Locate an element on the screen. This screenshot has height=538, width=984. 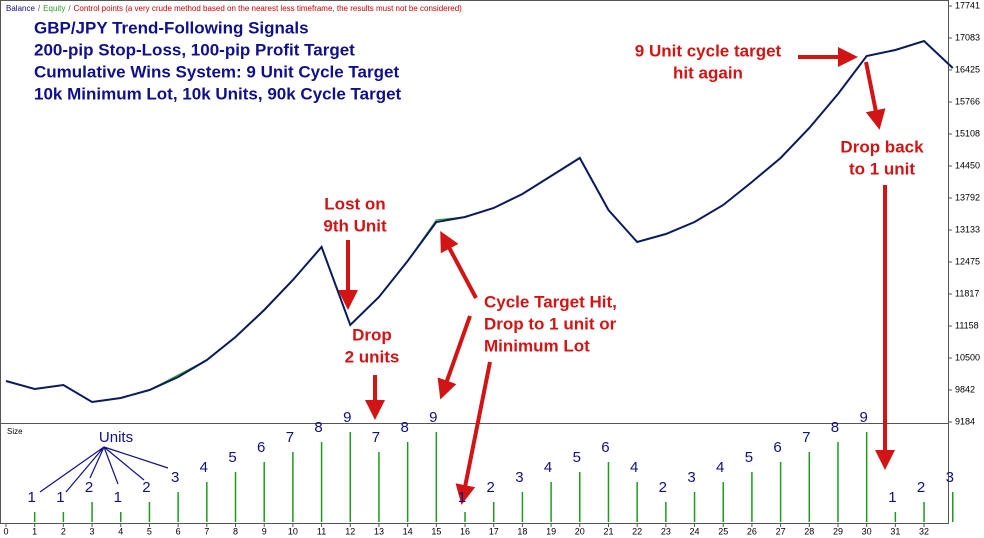
x-tick-label: 2 is located at coordinates (63, 531).